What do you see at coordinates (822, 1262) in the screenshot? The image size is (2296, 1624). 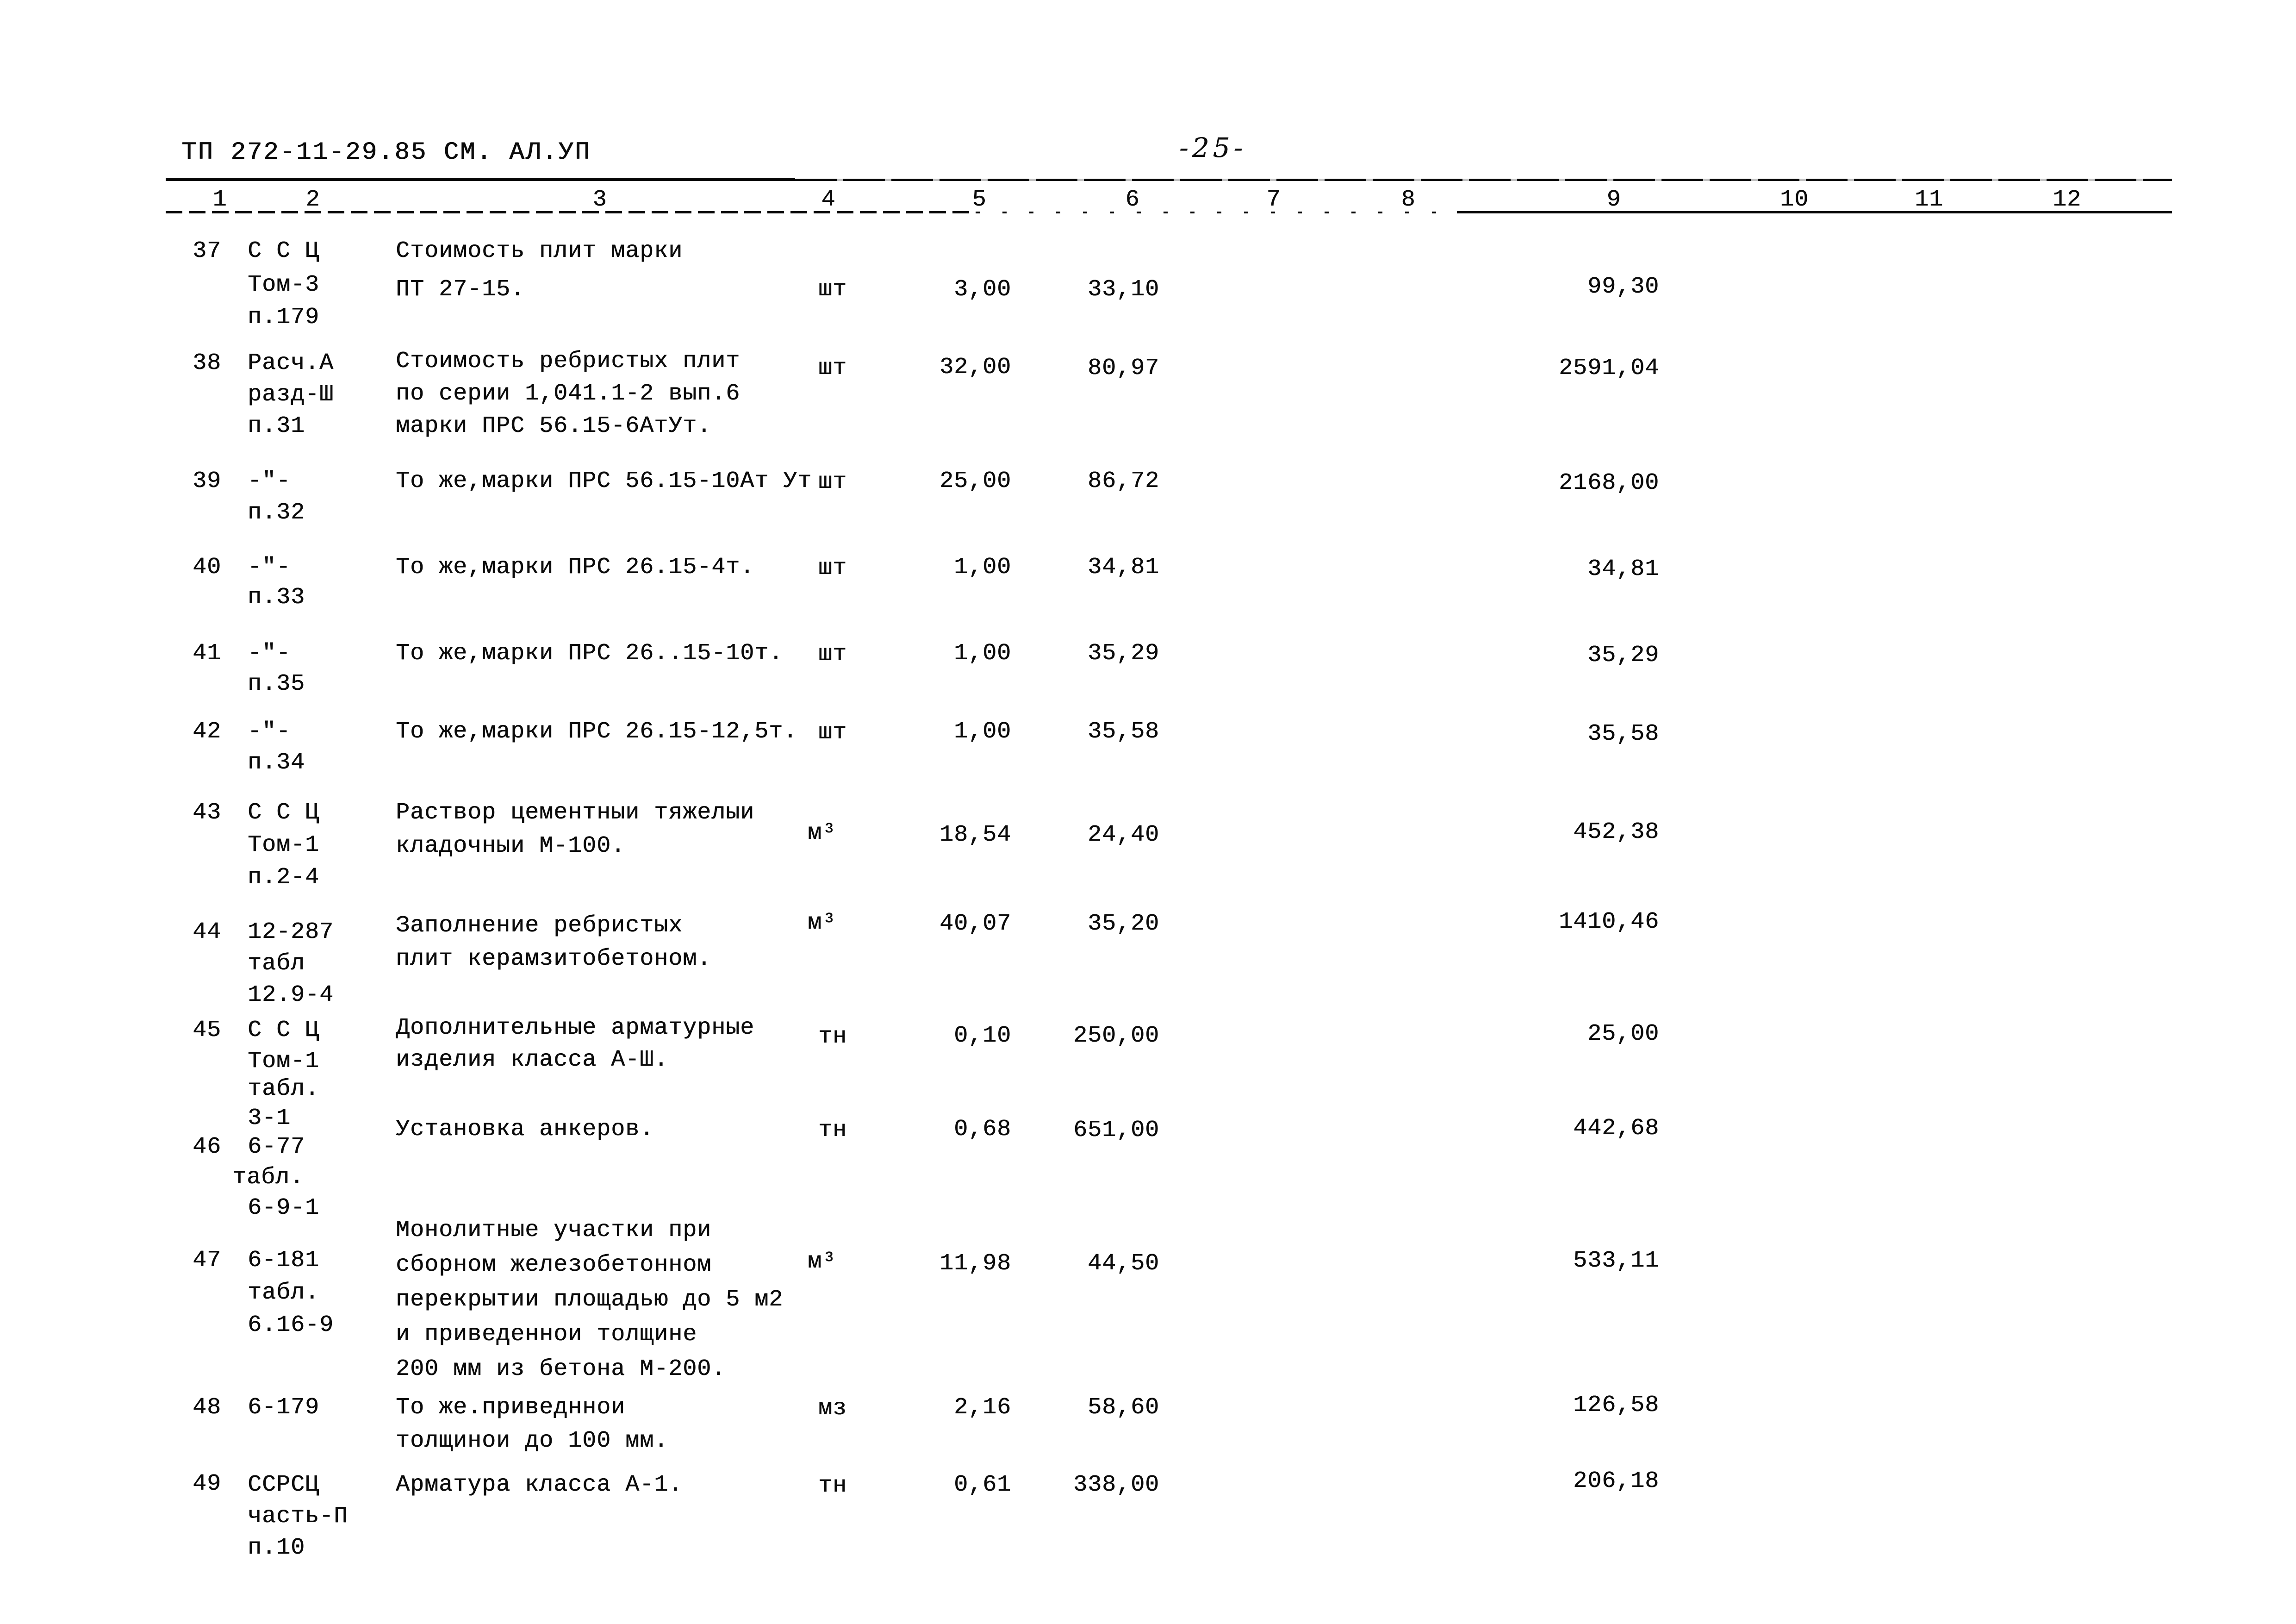 I see `row-47-unit: м³` at bounding box center [822, 1262].